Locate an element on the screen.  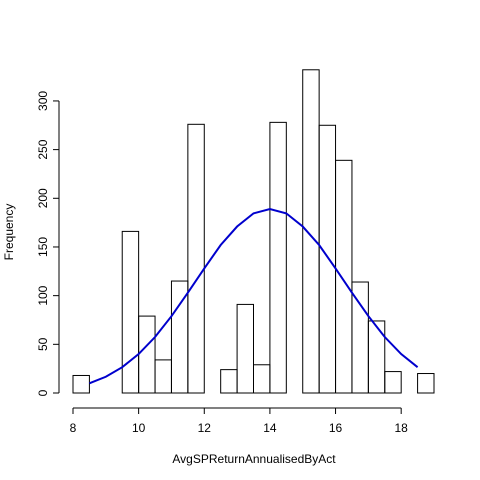
x-tick-label: 14 is located at coordinates (270, 428).